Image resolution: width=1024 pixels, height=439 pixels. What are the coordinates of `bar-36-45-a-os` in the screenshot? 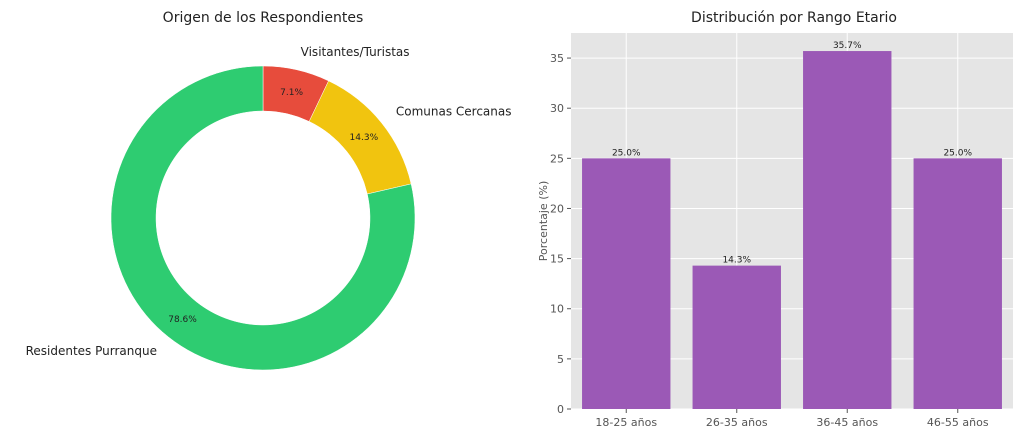 It's located at (847, 230).